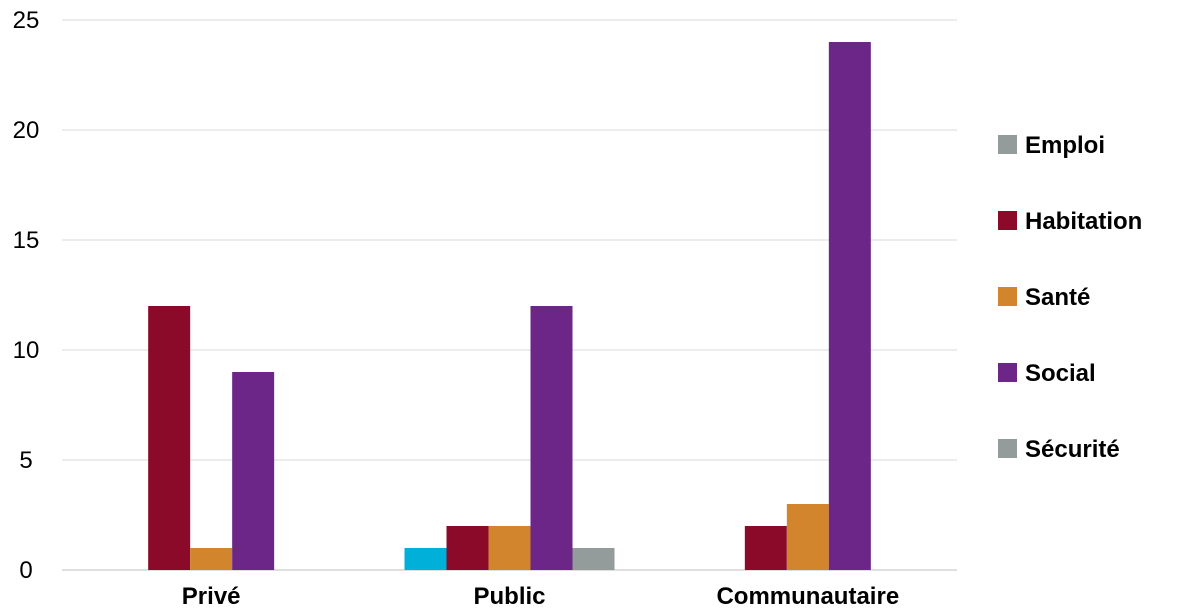 Image resolution: width=1179 pixels, height=611 pixels. I want to click on legend-label: Emploi, so click(1065, 145).